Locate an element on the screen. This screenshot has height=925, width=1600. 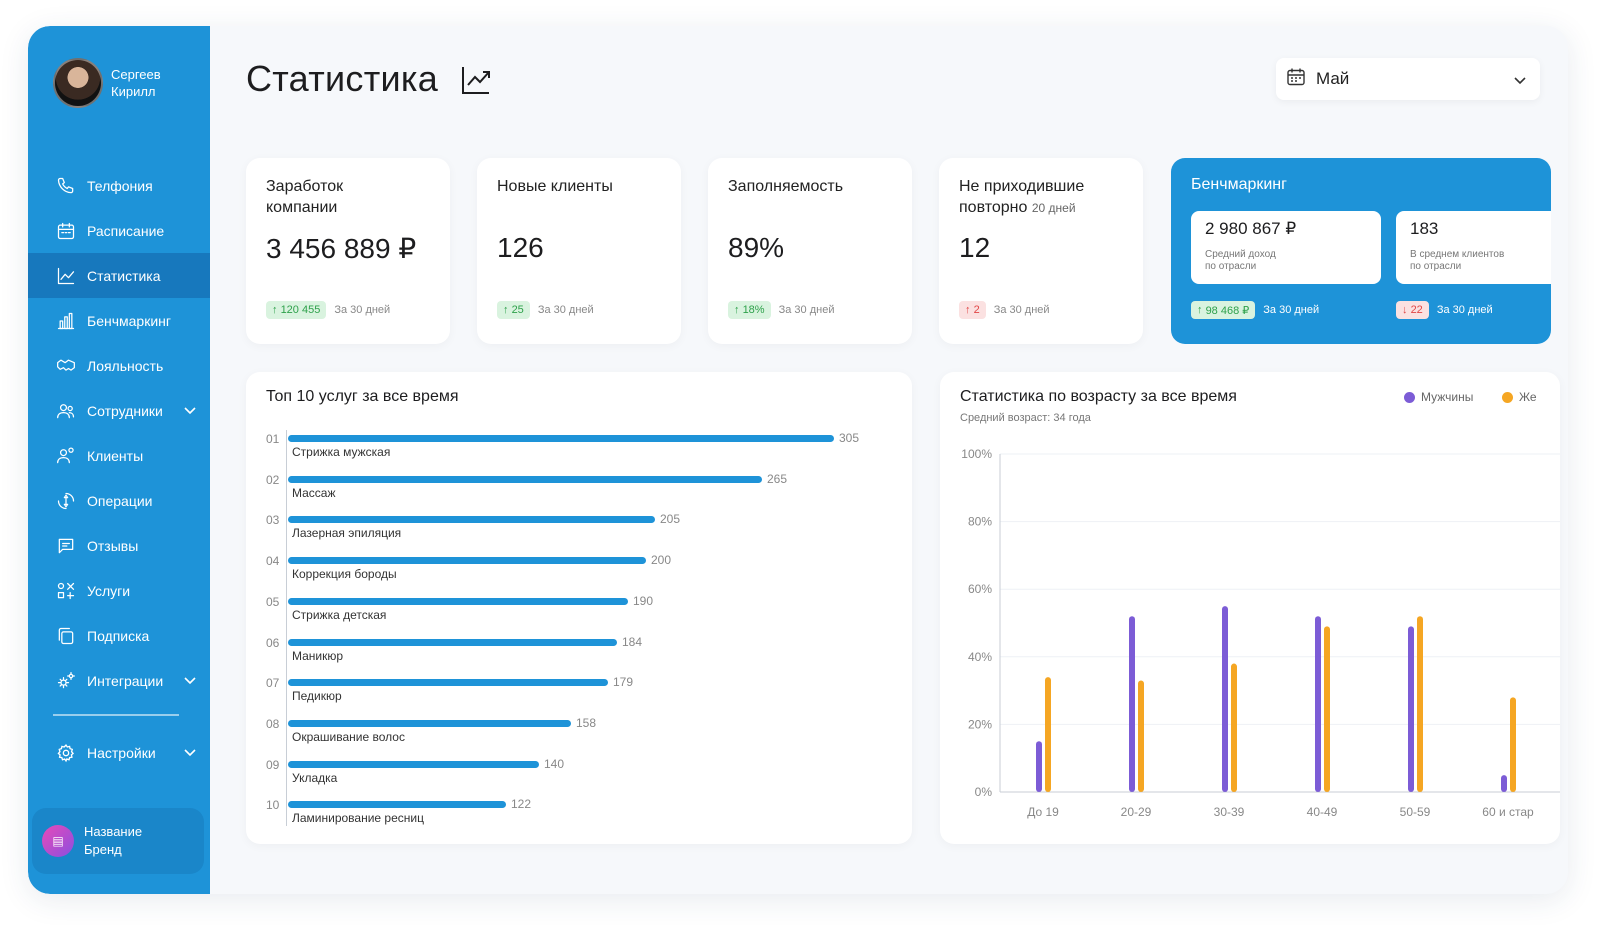
stat-card-value: 89% is located at coordinates (756, 247).